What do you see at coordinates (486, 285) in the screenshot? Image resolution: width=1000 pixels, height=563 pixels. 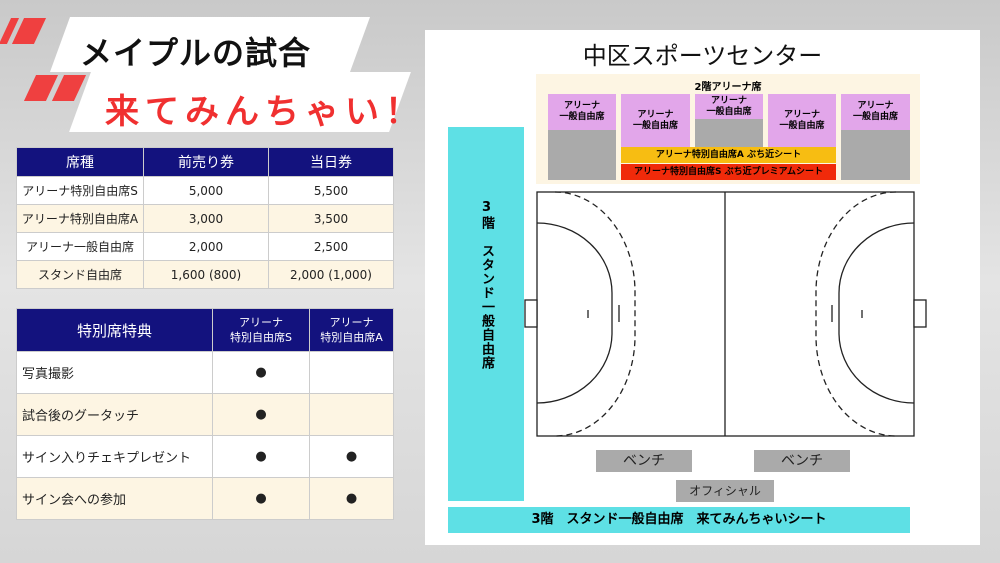 I see `stand-side-label: 3階 スタンド一般自由席` at bounding box center [486, 285].